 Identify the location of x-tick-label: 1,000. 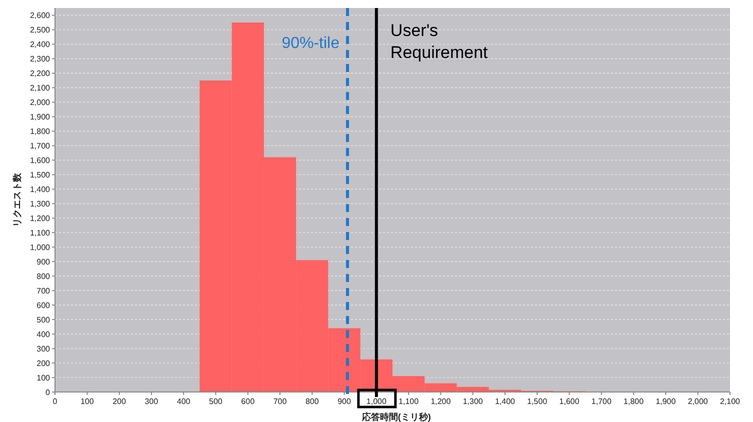
(376, 401).